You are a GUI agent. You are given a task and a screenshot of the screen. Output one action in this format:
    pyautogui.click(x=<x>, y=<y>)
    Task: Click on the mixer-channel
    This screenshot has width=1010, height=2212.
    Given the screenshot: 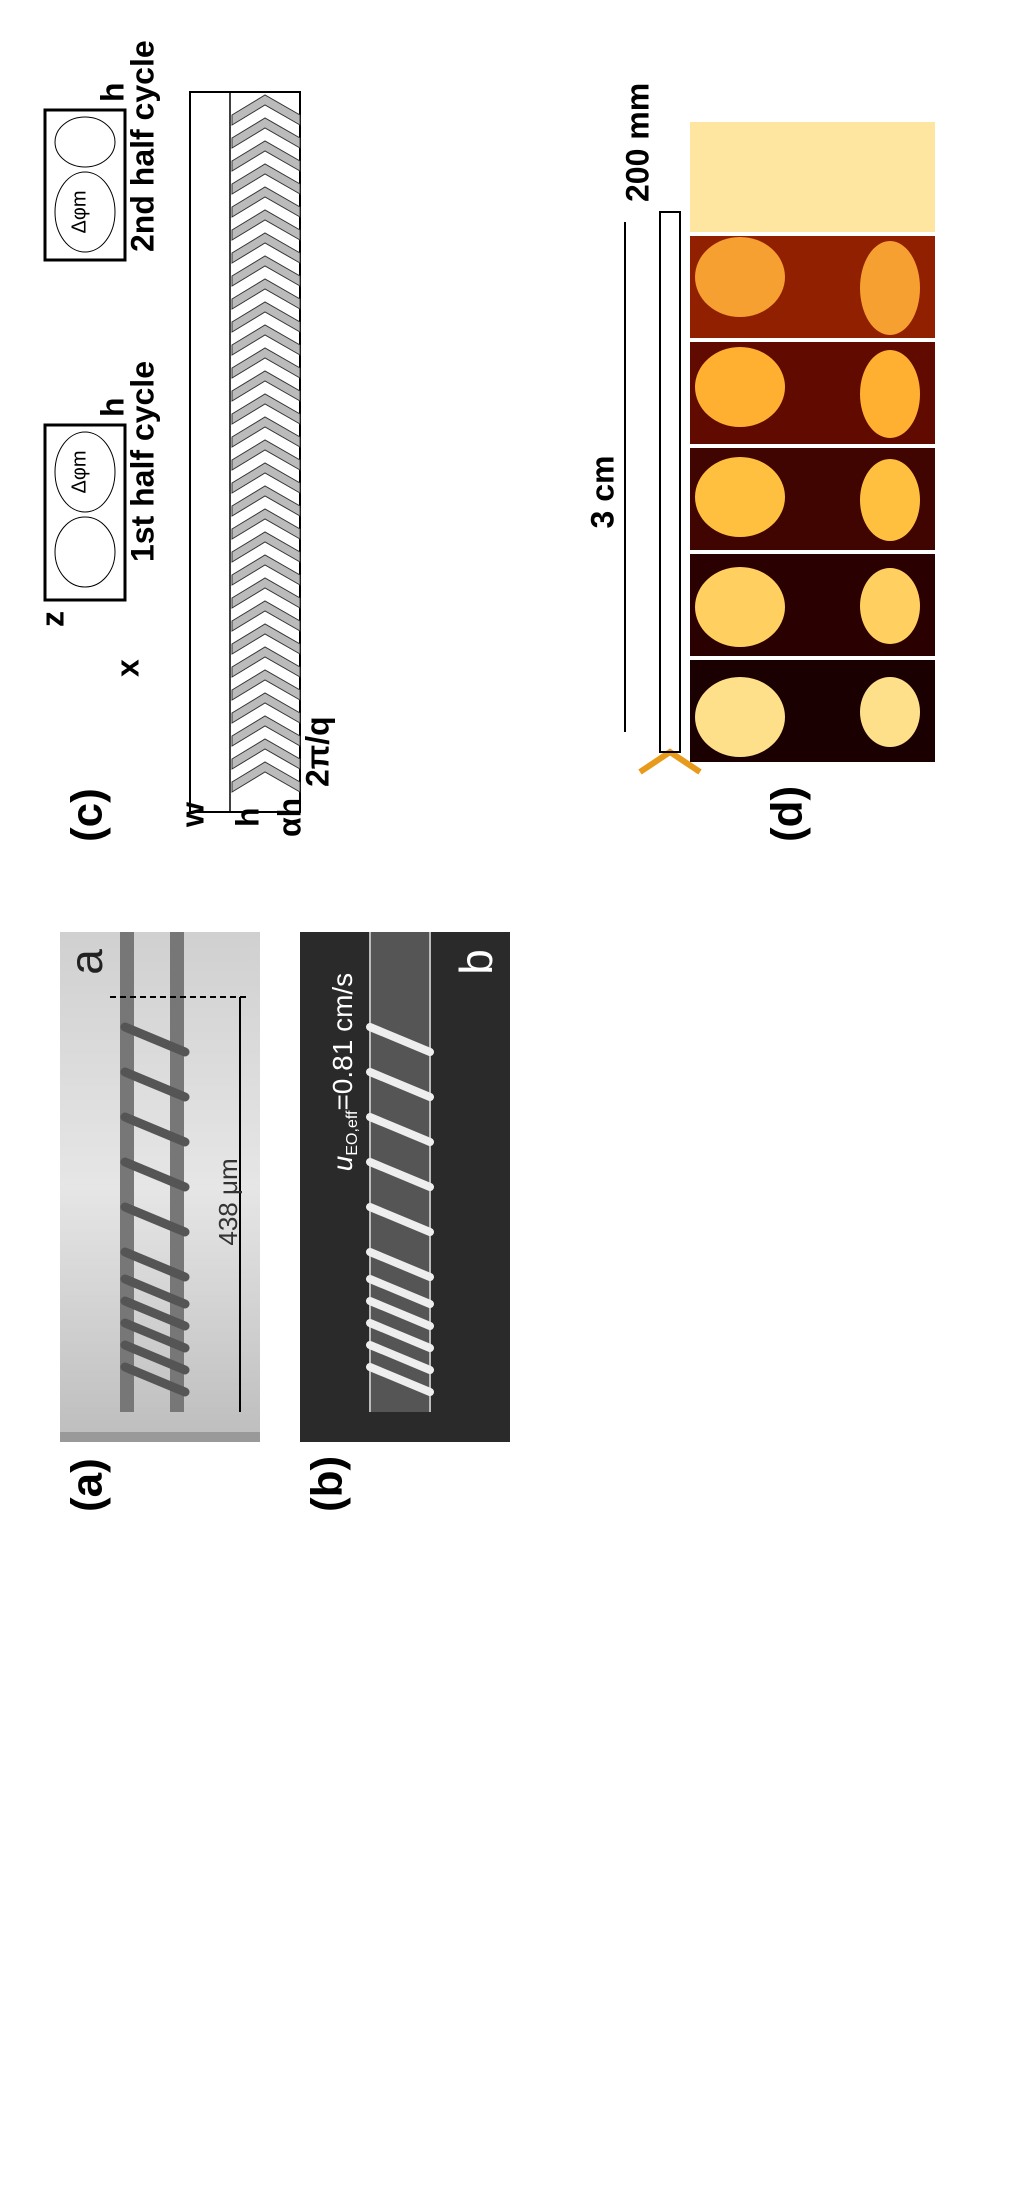 What is the action you would take?
    pyautogui.click(x=670, y=482)
    